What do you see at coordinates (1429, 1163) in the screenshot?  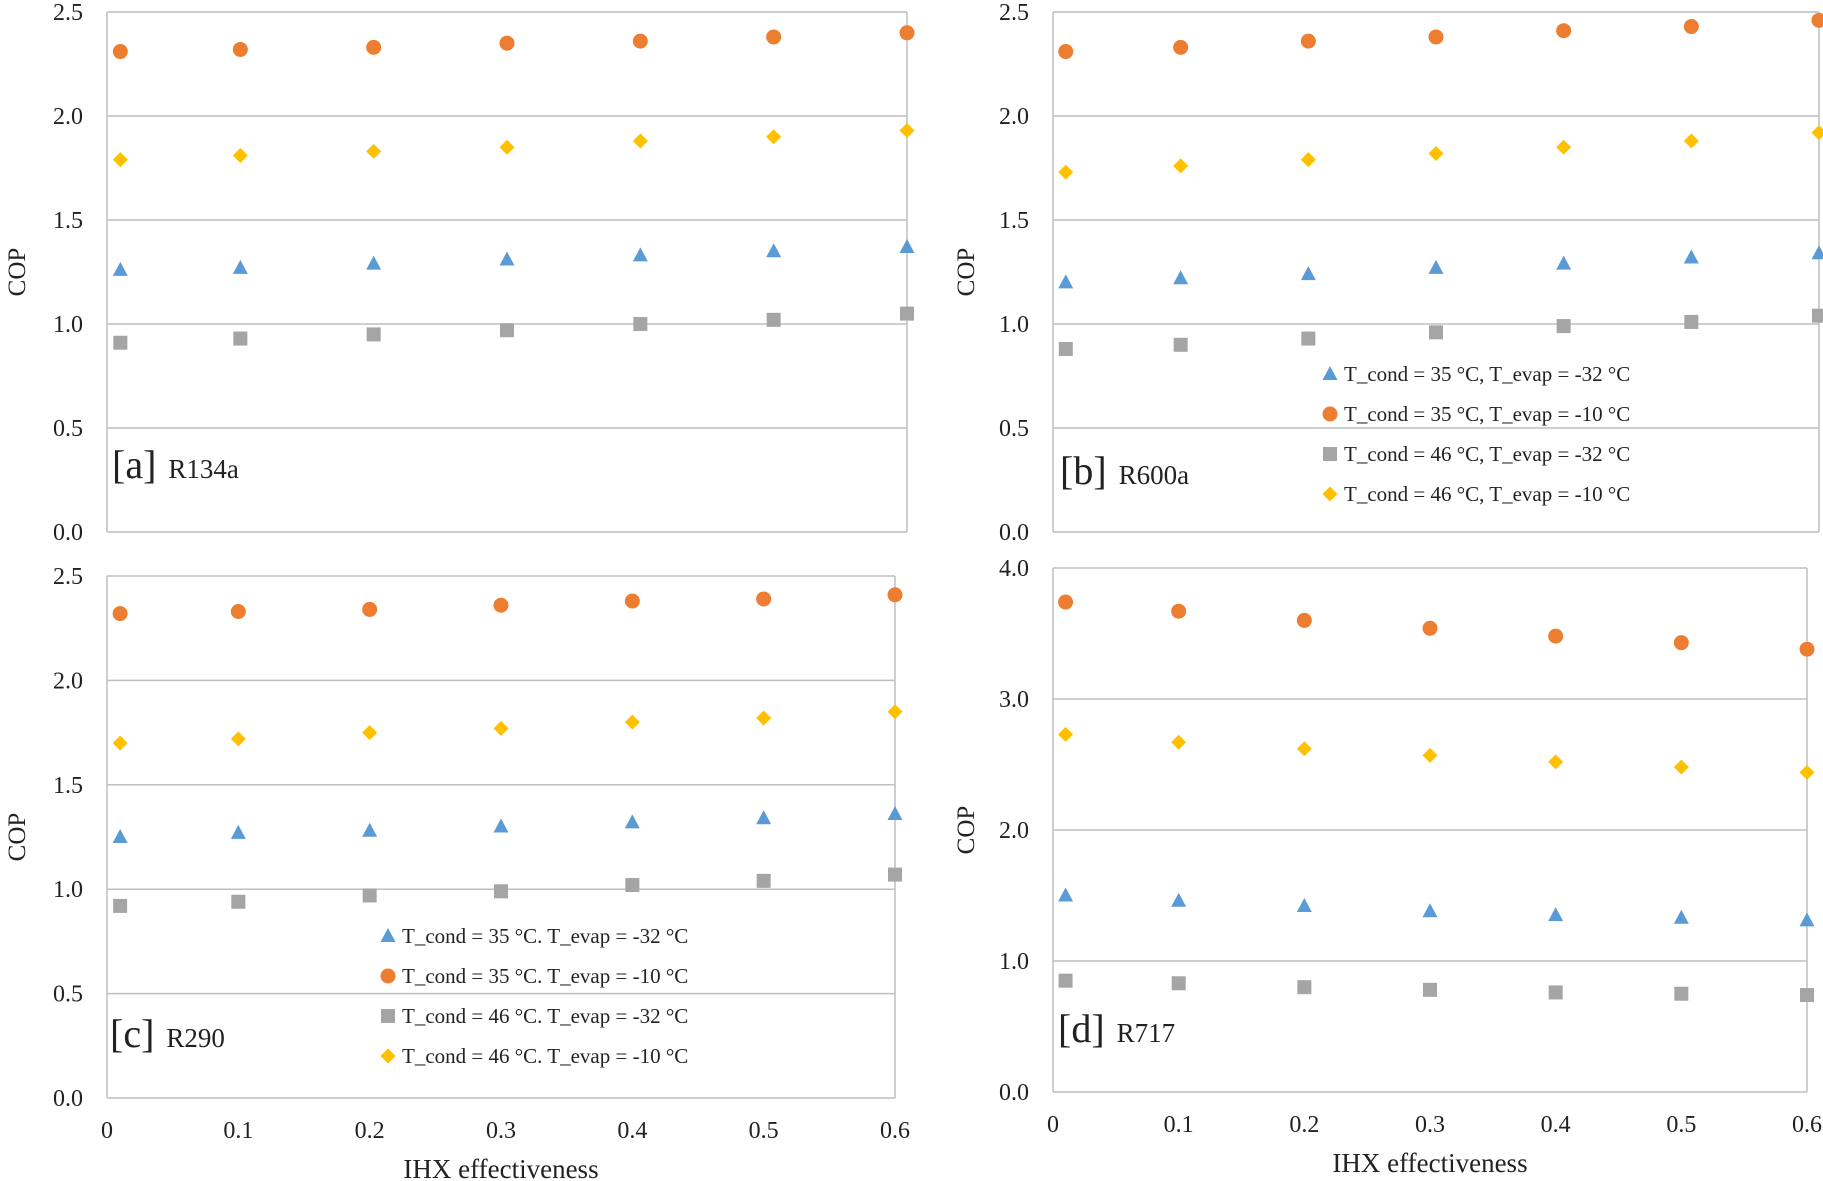 I see `x-axis-label: IHX effectiveness` at bounding box center [1429, 1163].